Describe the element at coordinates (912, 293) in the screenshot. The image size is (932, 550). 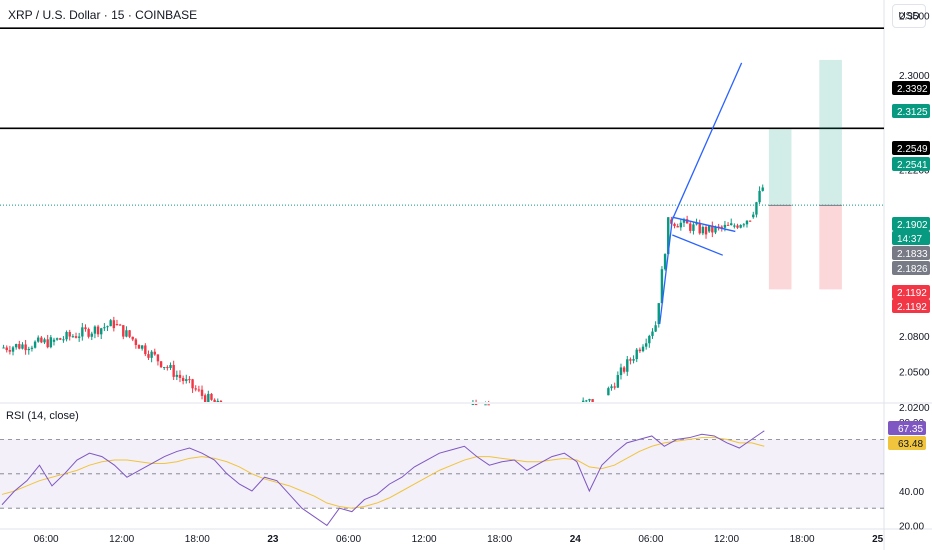
I see `price-label-text: 2.1192` at that location.